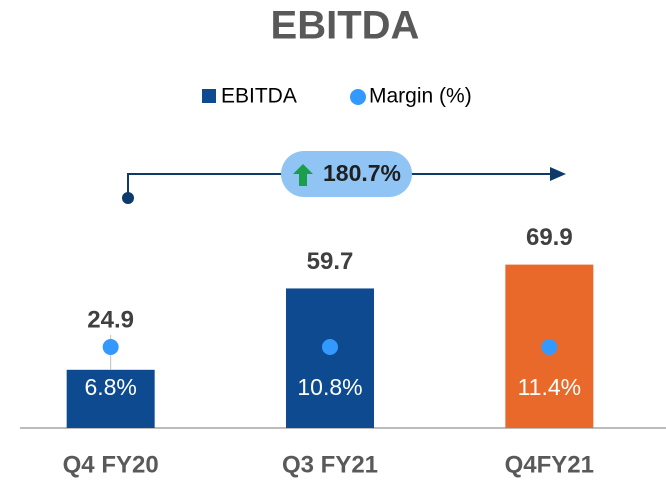 This screenshot has width=666, height=481. What do you see at coordinates (330, 261) in the screenshot?
I see `value-label: 59.7` at bounding box center [330, 261].